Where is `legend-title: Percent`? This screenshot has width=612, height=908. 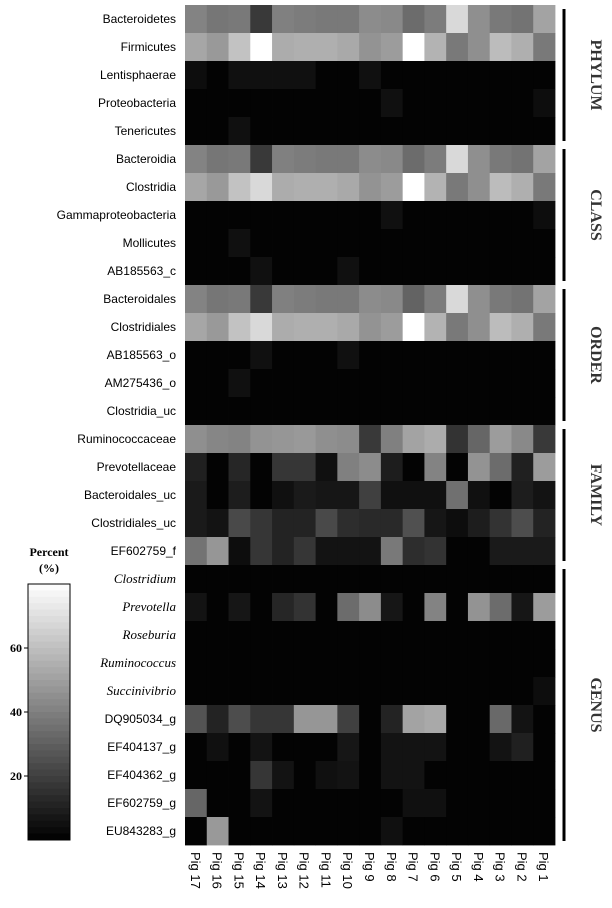 legend-title: Percent is located at coordinates (48, 552).